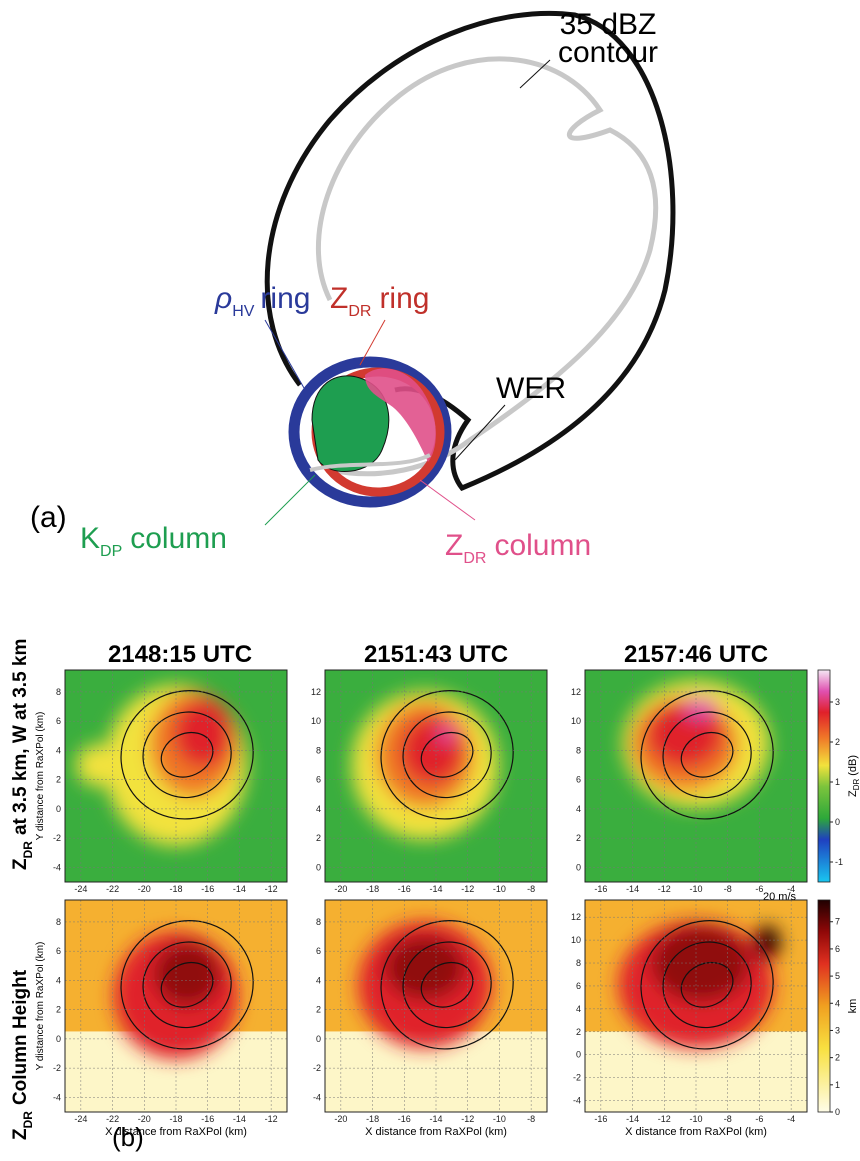 The height and width of the screenshot is (1161, 860). I want to click on colorbar-symbol: Z, so click(853, 793).